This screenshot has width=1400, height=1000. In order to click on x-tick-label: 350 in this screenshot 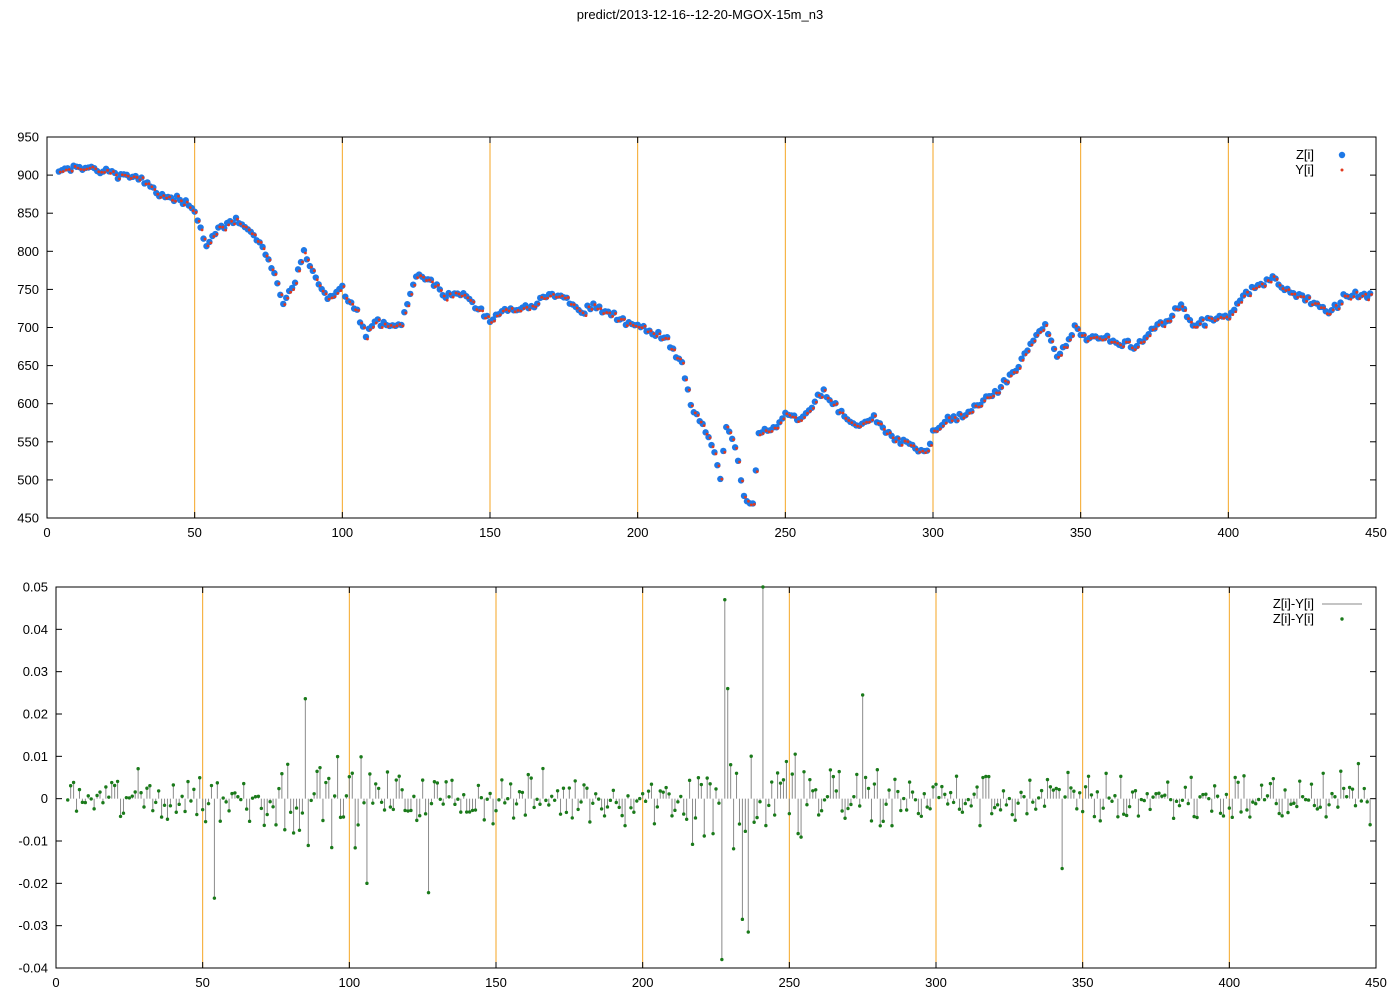, I will do `click(1081, 532)`.